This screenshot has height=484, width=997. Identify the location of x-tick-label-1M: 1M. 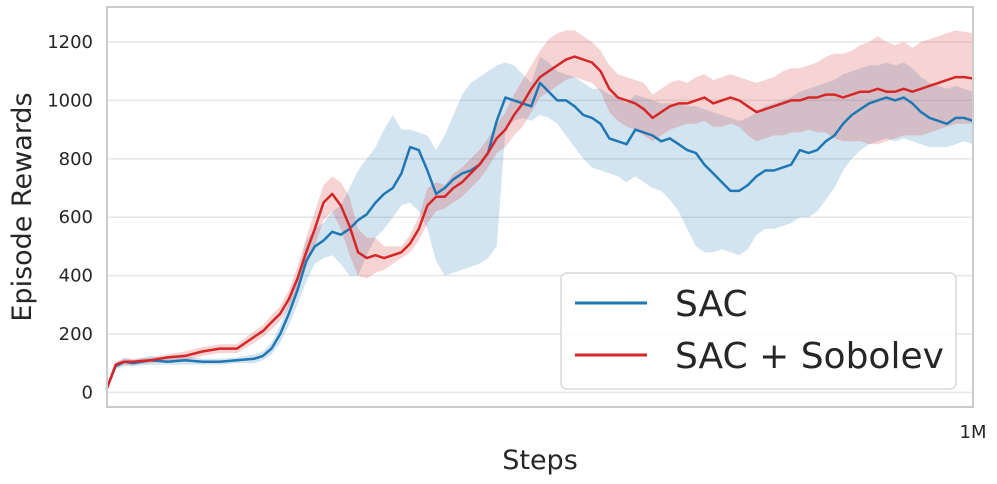
(973, 432).